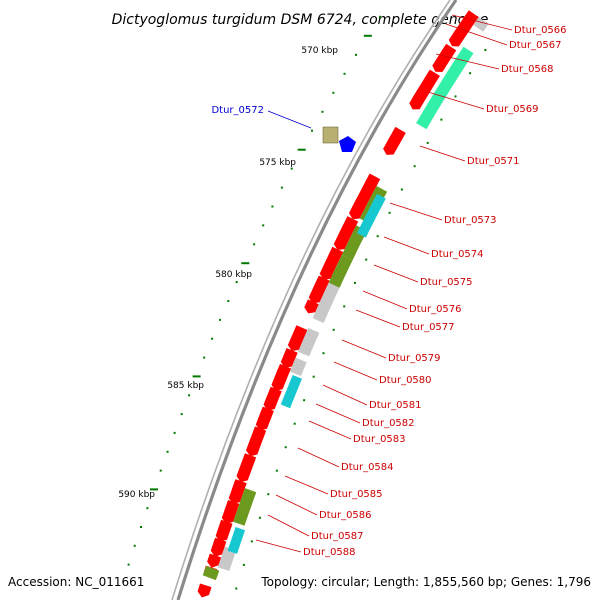 The image size is (600, 600). Describe the element at coordinates (428, 327) in the screenshot. I see `gene-label-dtur-0577: Dtur_0577` at that location.